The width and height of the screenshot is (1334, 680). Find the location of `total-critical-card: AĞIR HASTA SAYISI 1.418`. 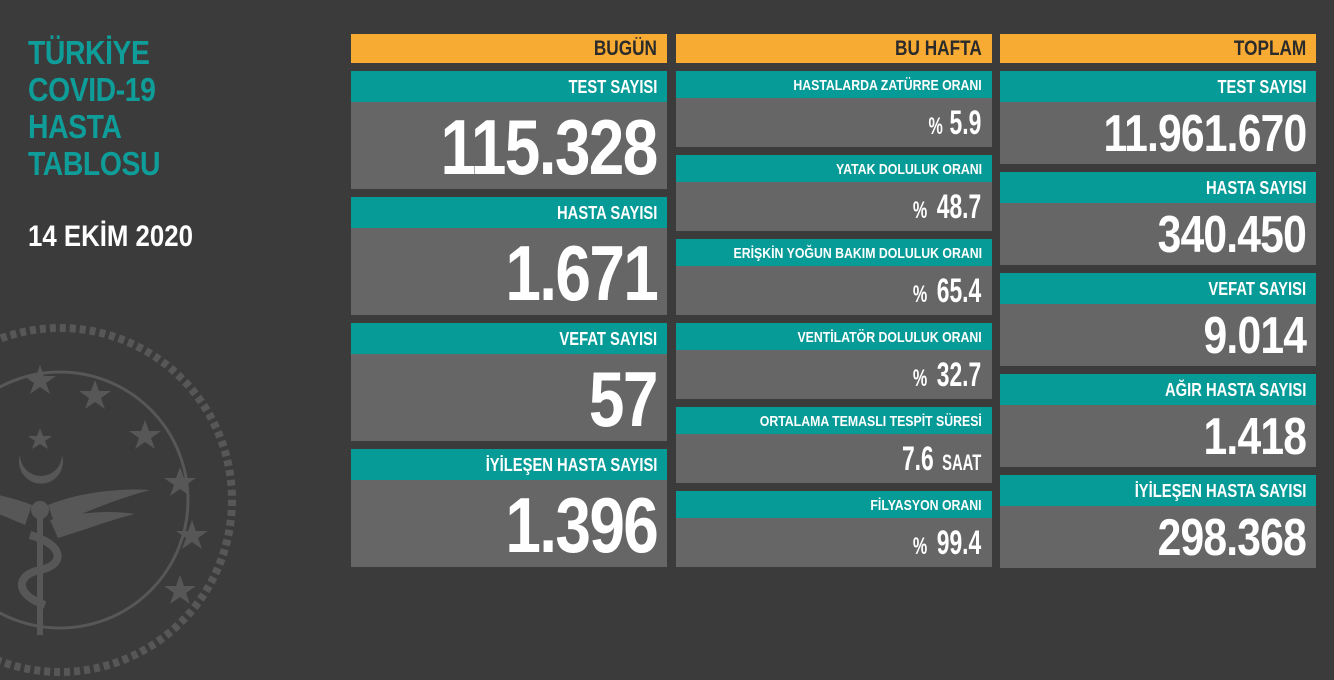

total-critical-card: AĞIR HASTA SAYISI 1.418 is located at coordinates (1158, 420).